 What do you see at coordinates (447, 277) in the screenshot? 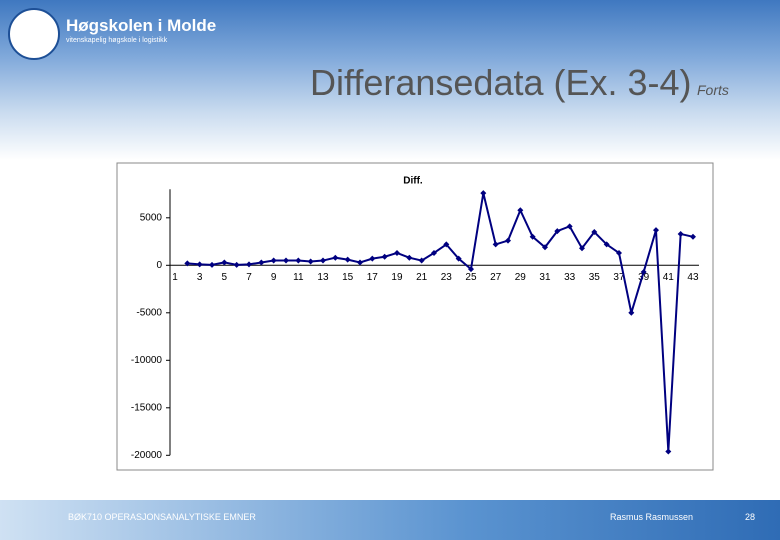
I see `x-tick-label: 23` at bounding box center [447, 277].